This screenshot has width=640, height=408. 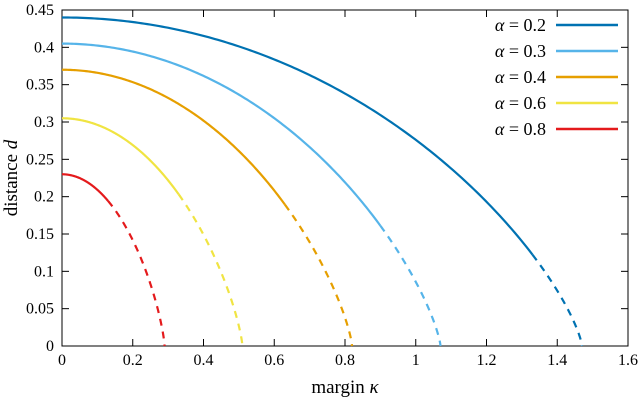 What do you see at coordinates (520, 103) in the screenshot?
I see `legend-entry-label: α = 0.6` at bounding box center [520, 103].